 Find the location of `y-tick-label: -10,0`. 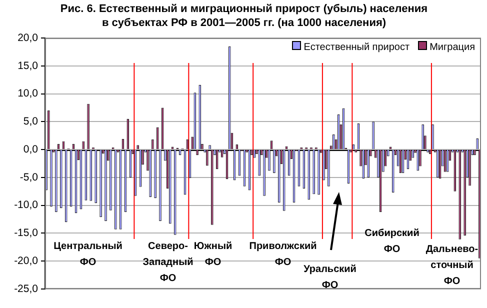

y-tick-label: -10,0 is located at coordinates (26, 205).